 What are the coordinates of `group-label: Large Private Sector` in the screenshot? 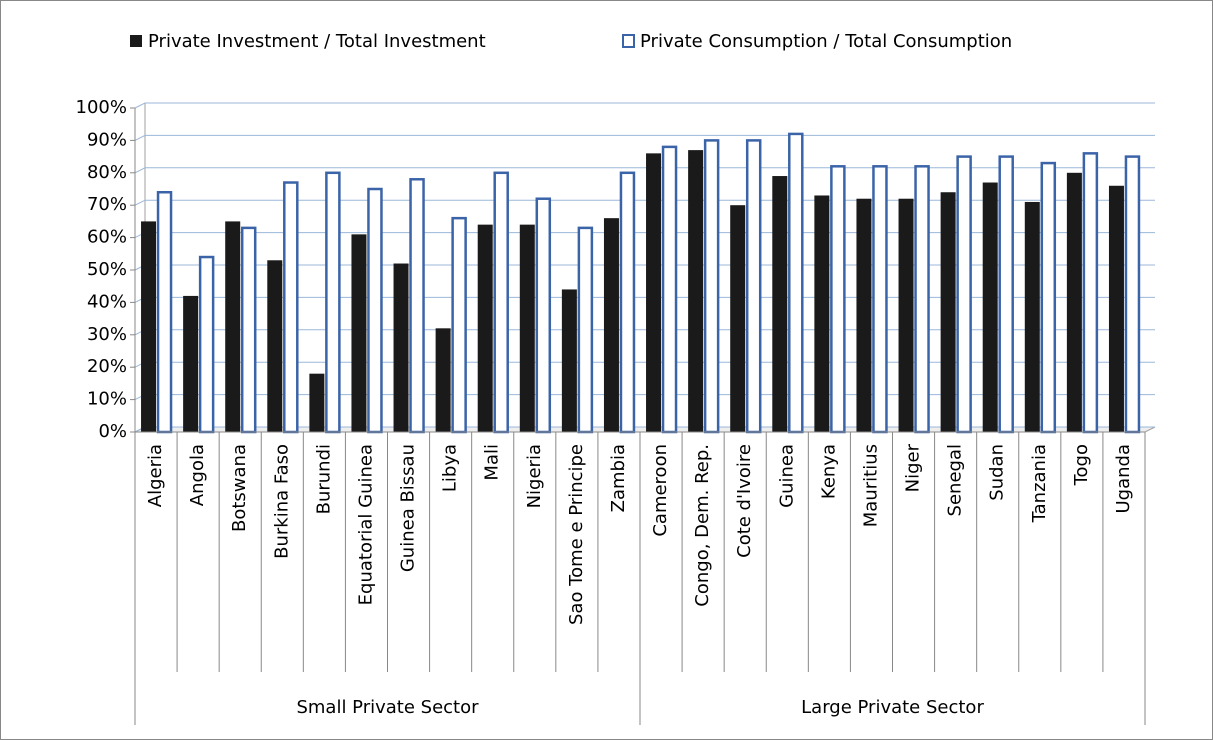 It's located at (892, 707).